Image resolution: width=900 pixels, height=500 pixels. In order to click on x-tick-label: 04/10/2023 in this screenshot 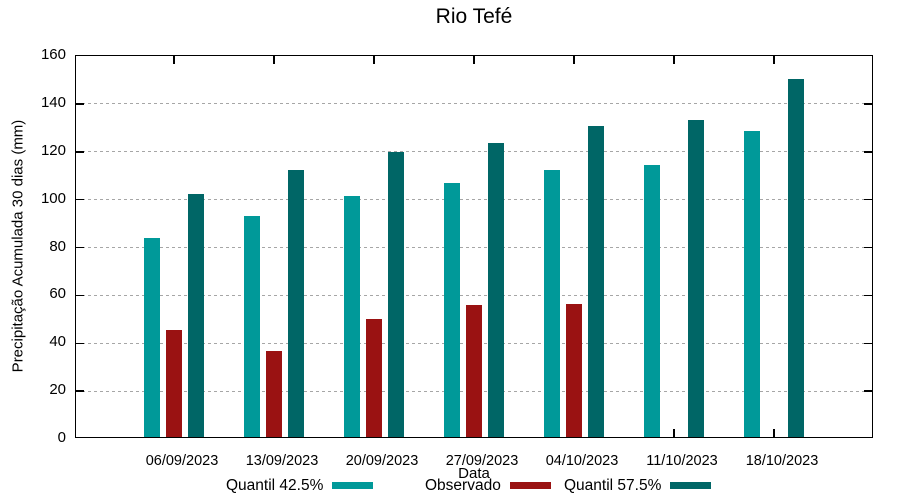, I will do `click(582, 461)`.